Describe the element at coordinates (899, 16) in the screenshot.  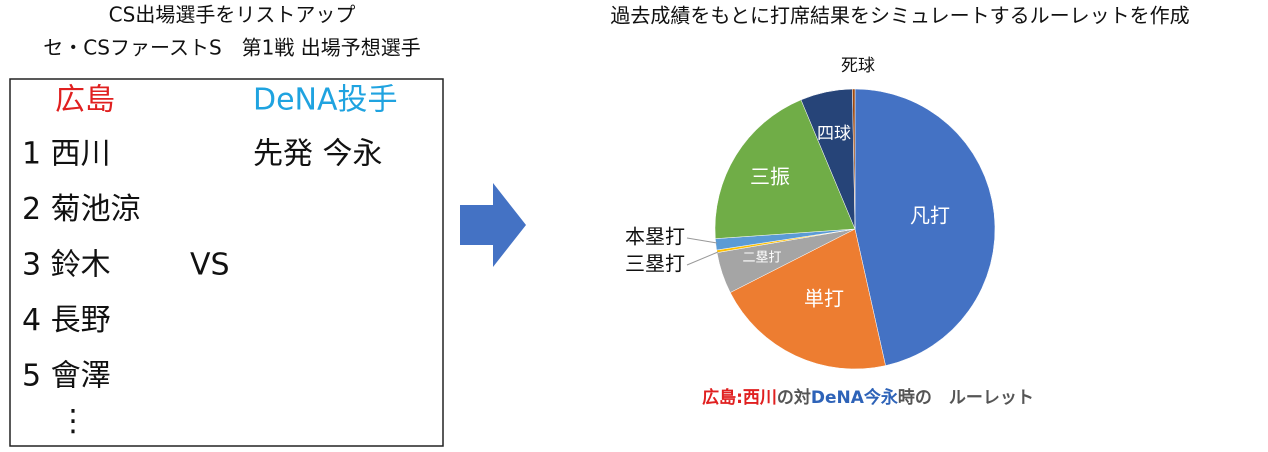
I see `chart-title: 過去成績をもとに打席結果をシミュレートするルーレットを作成` at that location.